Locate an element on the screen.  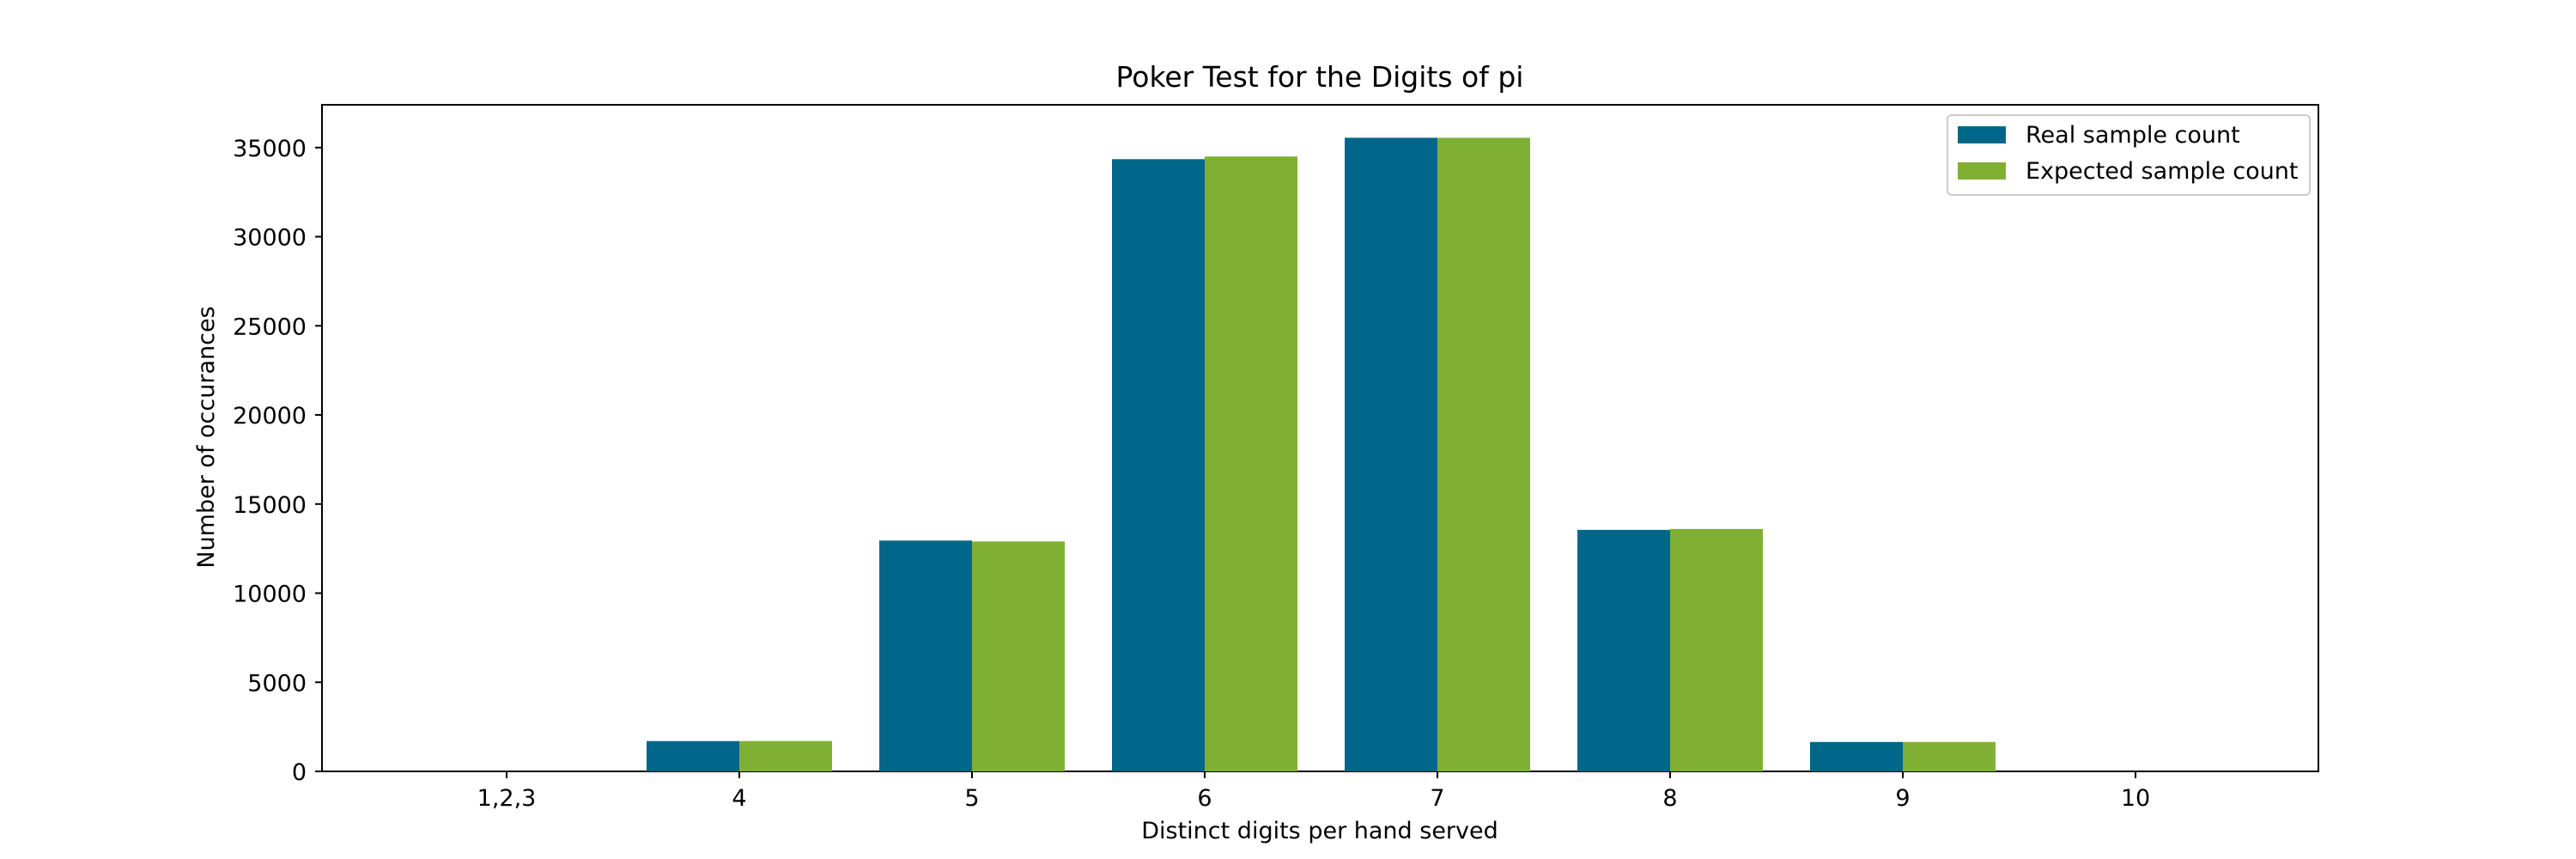
y-axis-label: Number of occurances is located at coordinates (207, 437).